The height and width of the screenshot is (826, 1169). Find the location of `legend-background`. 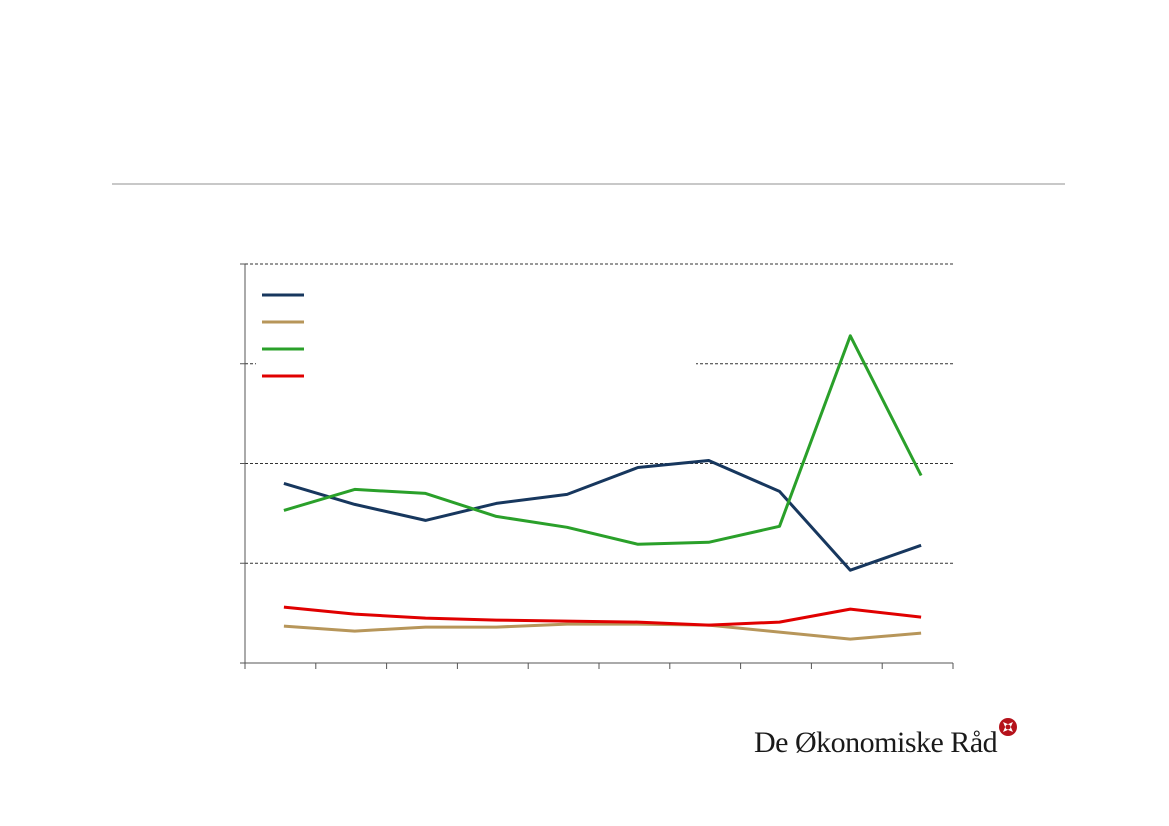

legend-background is located at coordinates (476, 332).